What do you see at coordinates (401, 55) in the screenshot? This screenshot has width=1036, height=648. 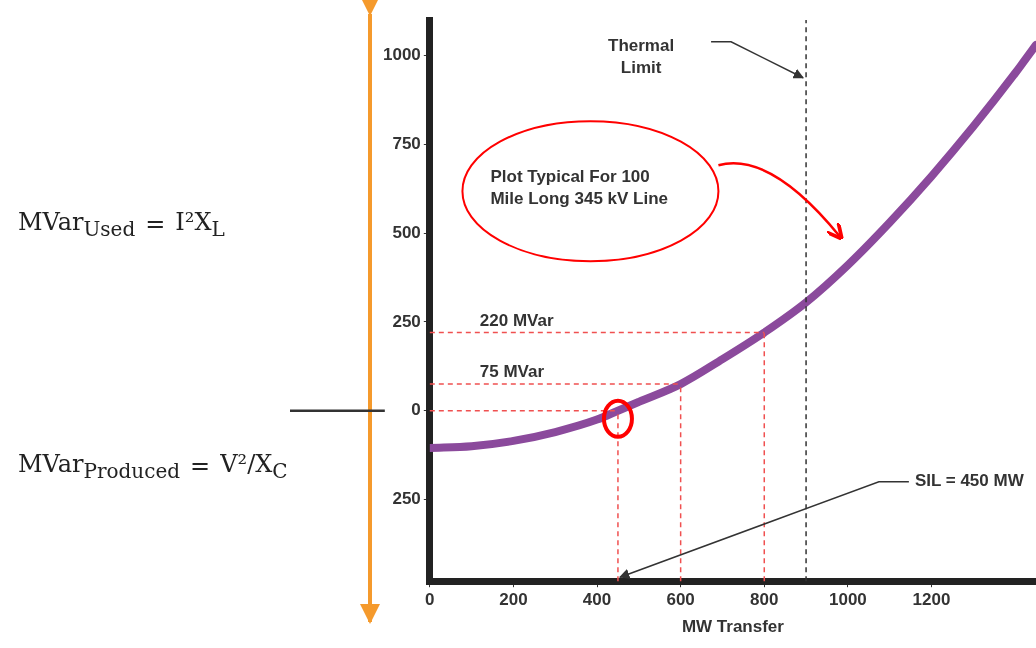 I see `y-tick-label: 1000` at bounding box center [401, 55].